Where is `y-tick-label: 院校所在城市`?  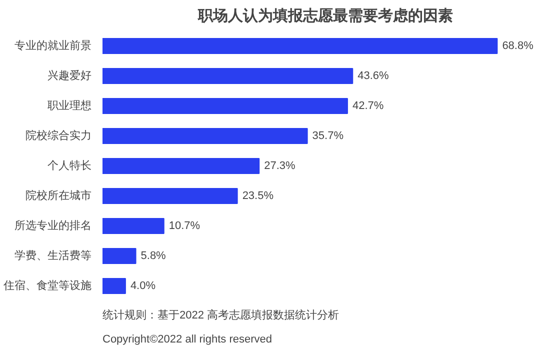 y-tick-label: 院校所在城市 is located at coordinates (59, 195).